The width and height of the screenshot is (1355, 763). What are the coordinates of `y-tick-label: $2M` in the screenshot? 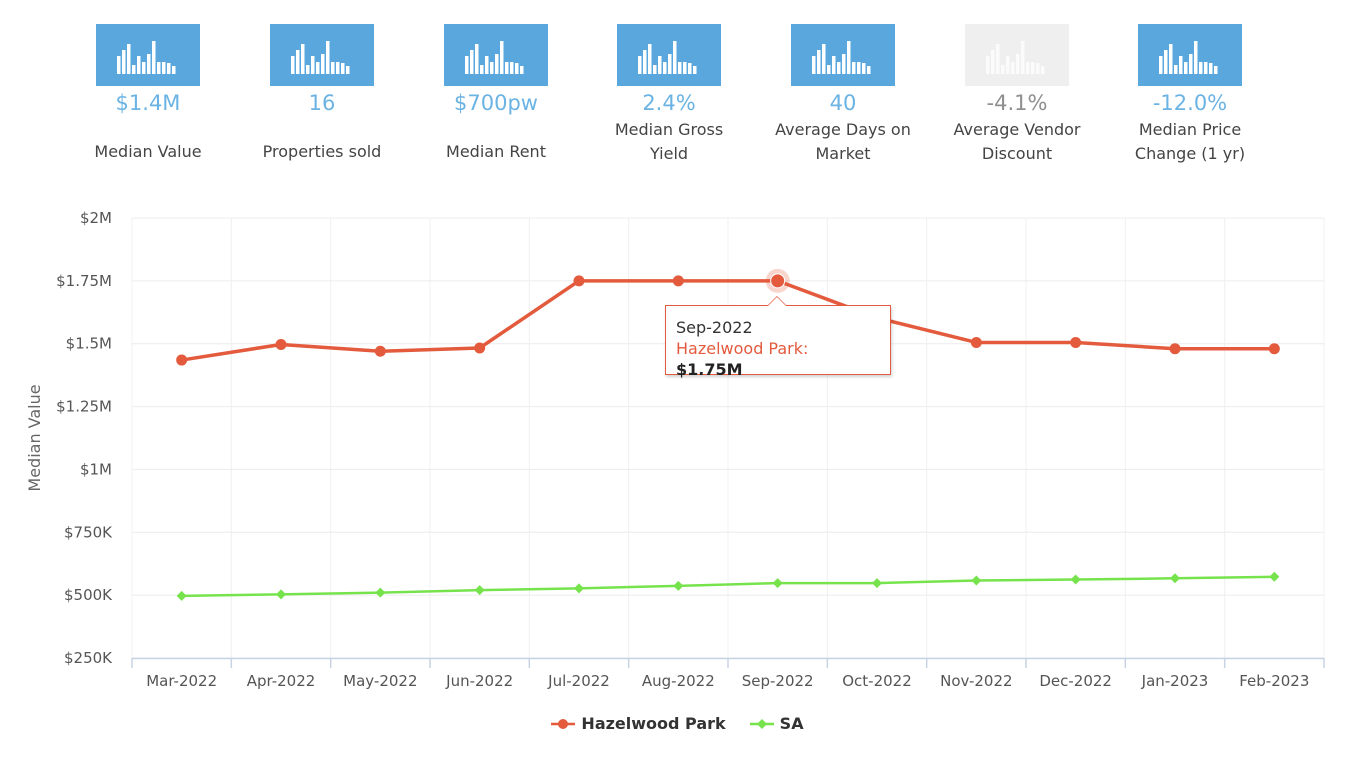 It's located at (96, 218).